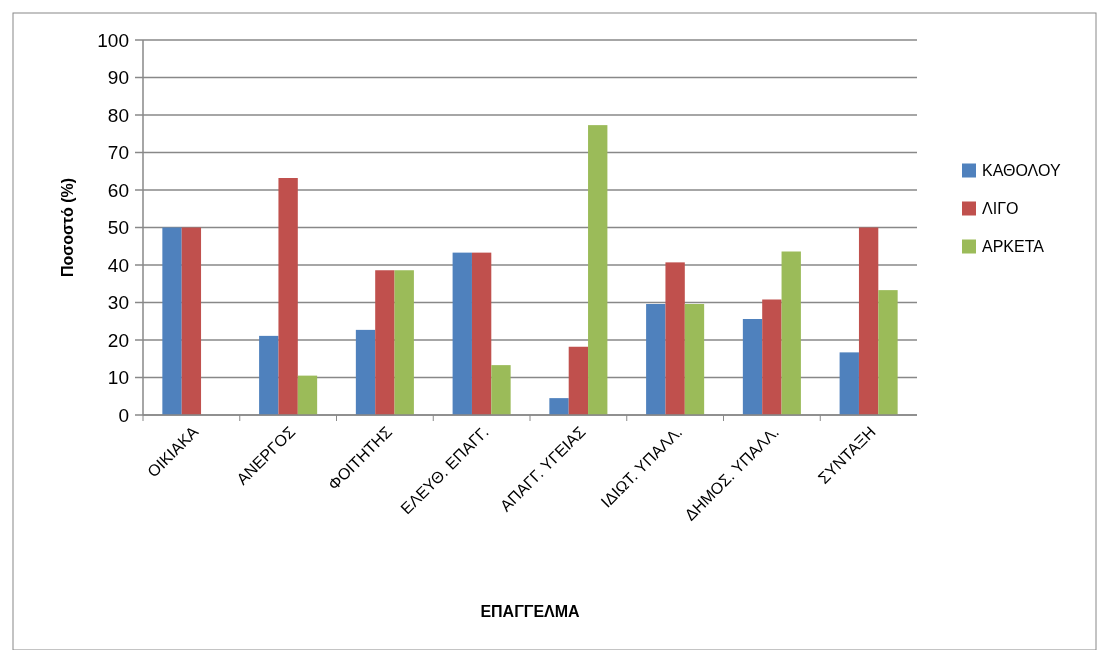 The height and width of the screenshot is (650, 1105). Describe the element at coordinates (118, 78) in the screenshot. I see `y-tick-label: 90` at that location.